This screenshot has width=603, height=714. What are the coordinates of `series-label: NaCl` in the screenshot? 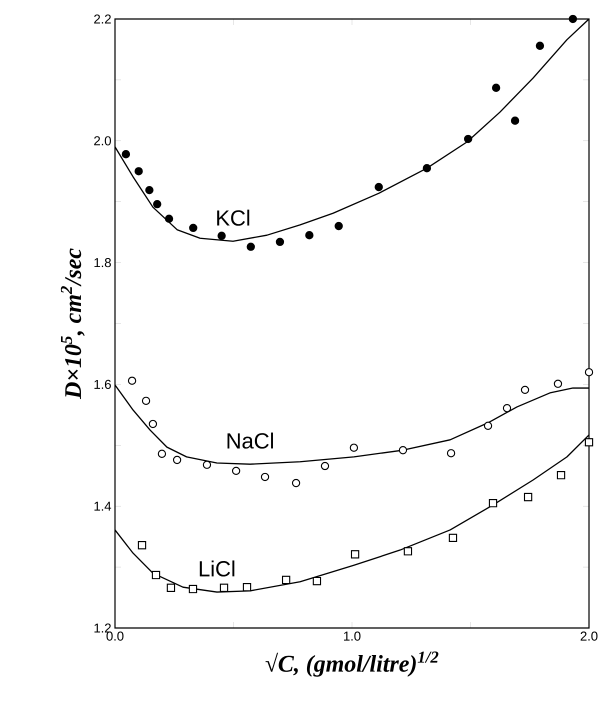 It's located at (250, 440).